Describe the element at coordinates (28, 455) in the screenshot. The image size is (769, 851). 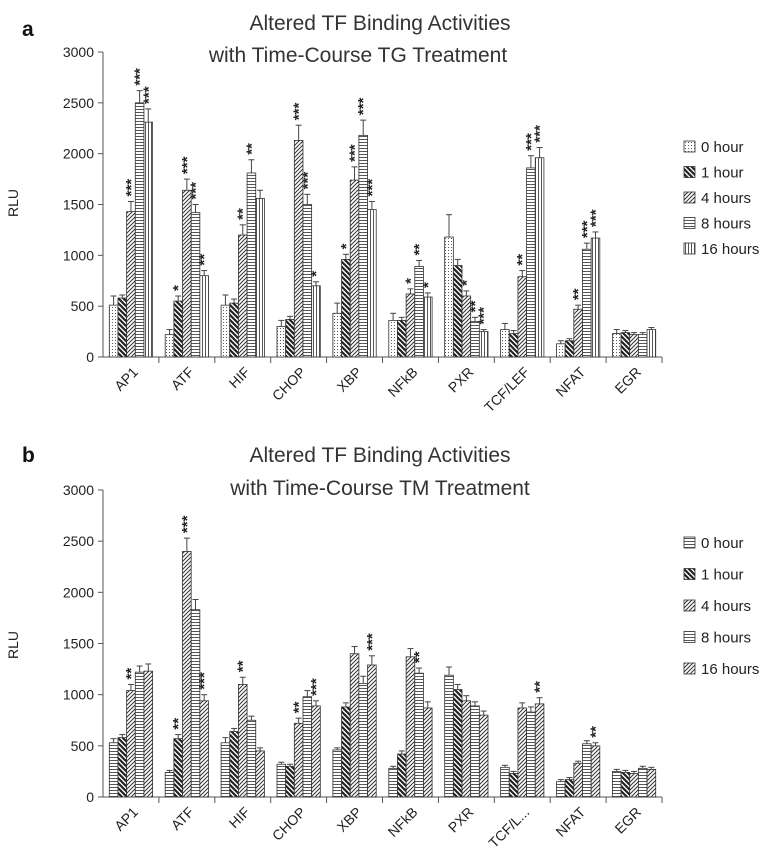
I see `panel-letter: b` at that location.